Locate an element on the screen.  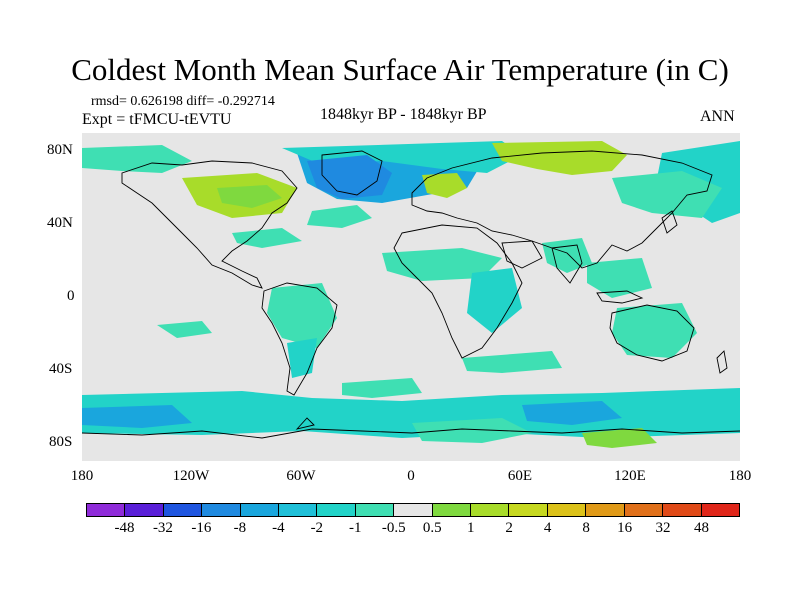
coast-south-america is located at coordinates (299, 339).